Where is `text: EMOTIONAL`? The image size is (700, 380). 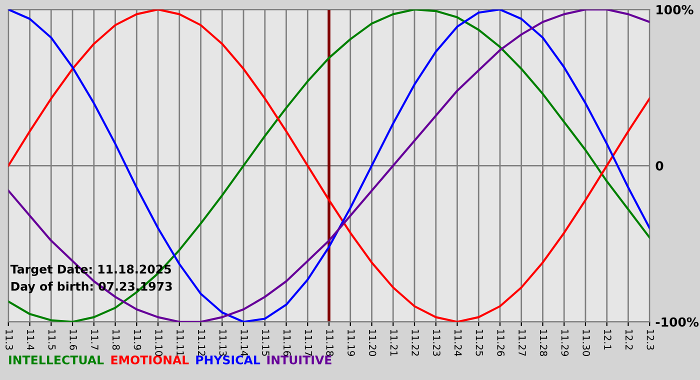 text: EMOTIONAL is located at coordinates (150, 359).